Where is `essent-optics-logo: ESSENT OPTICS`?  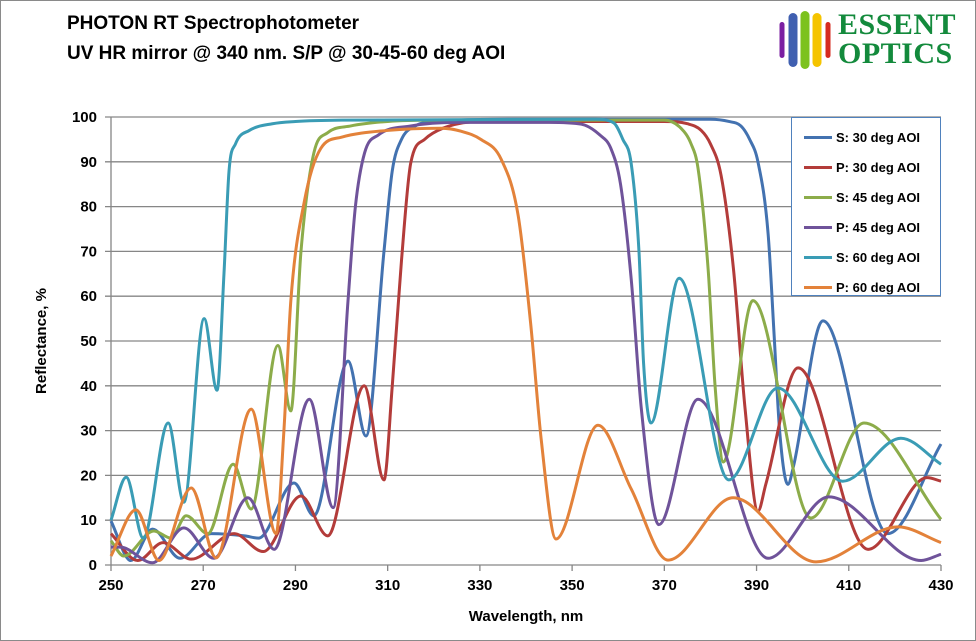 essent-optics-logo: ESSENT OPTICS is located at coordinates (873, 40).